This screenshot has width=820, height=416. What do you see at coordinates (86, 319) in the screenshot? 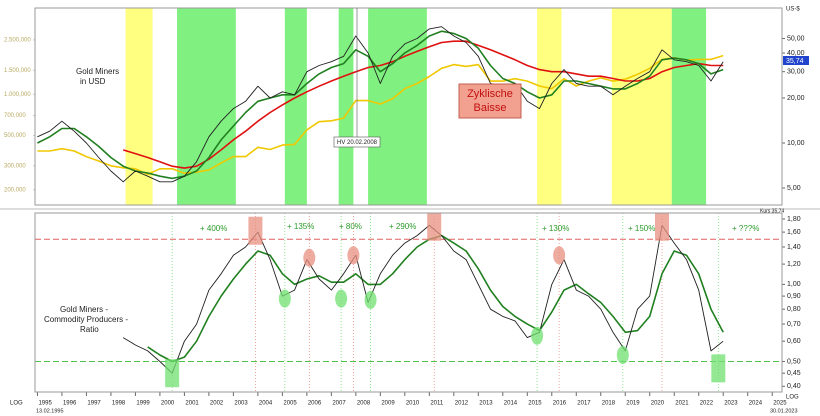
I see `panel-title: Commodity Producers -` at bounding box center [86, 319].